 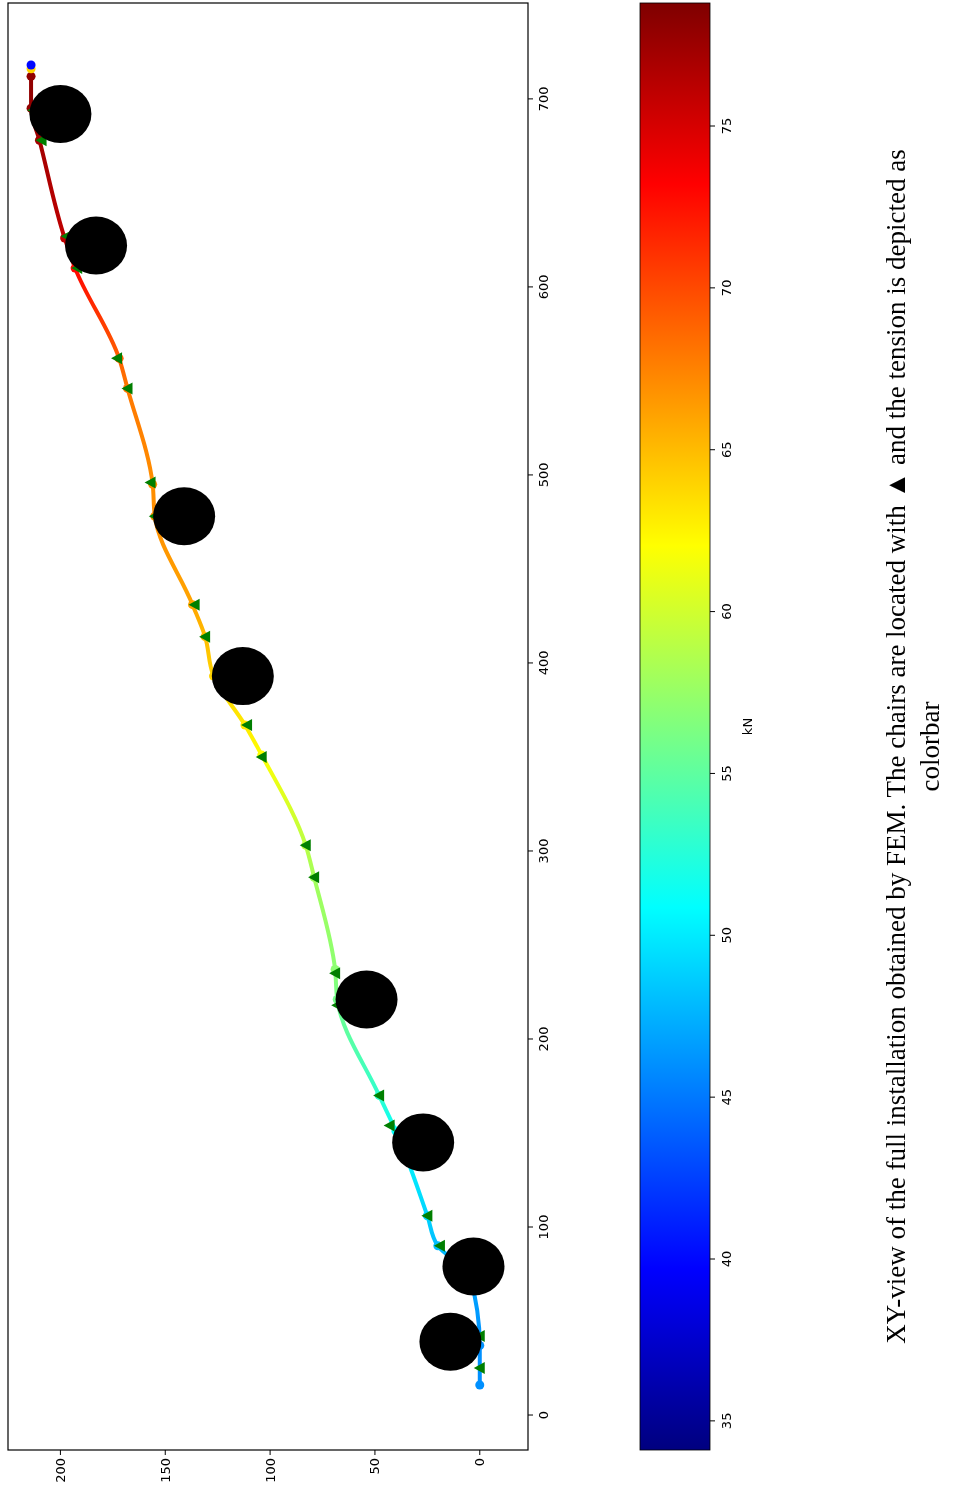 I want to click on color-bar-label: 40, so click(x=726, y=1259).